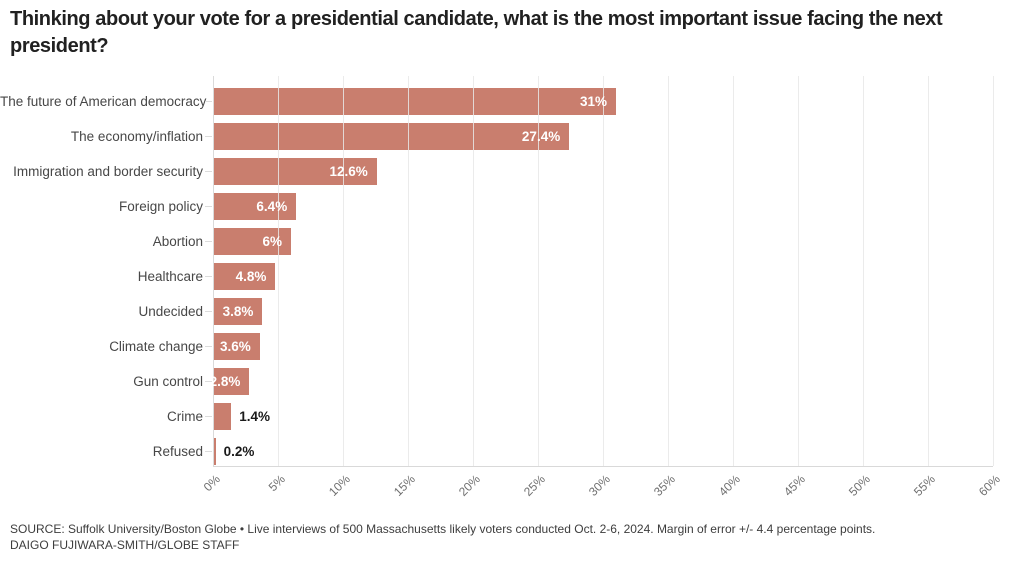 The height and width of the screenshot is (566, 1020). Describe the element at coordinates (541, 136) in the screenshot. I see `value-label: 27.4%` at that location.